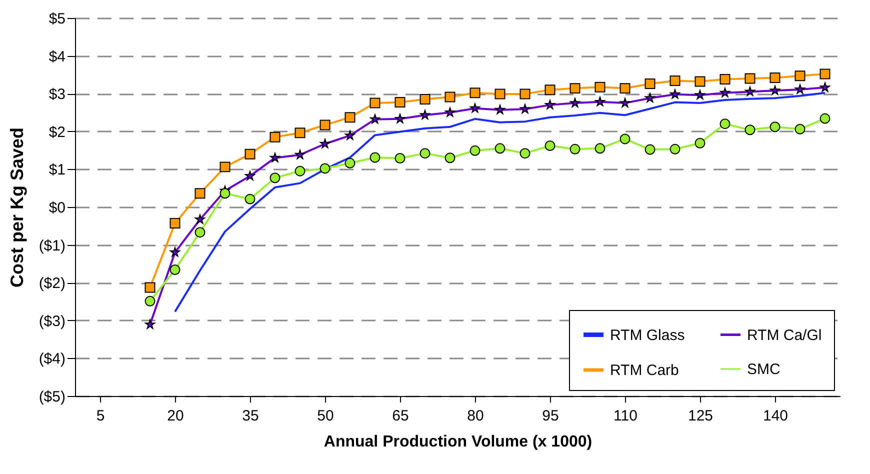 The width and height of the screenshot is (870, 474). What do you see at coordinates (784, 335) in the screenshot?
I see `legend-label: RTM Ca/Gl` at bounding box center [784, 335].